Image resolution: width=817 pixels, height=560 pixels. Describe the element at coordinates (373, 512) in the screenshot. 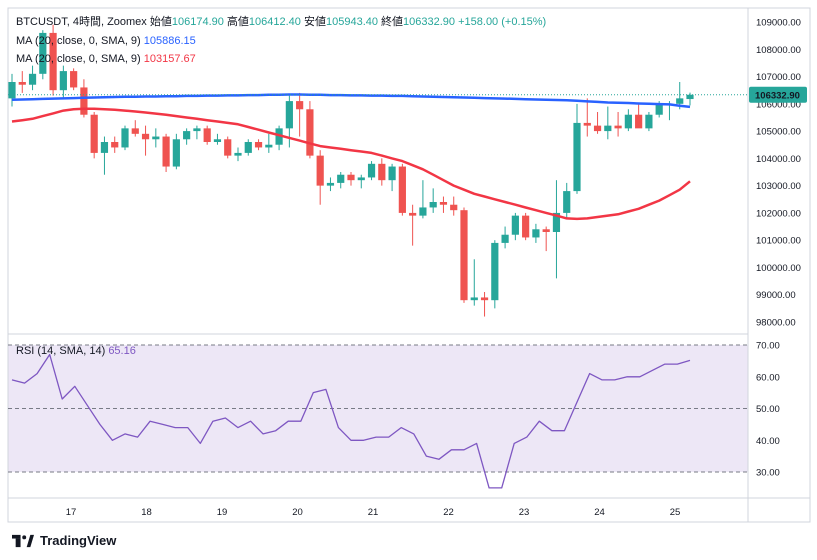

I see `time-tick-label: 21` at that location.